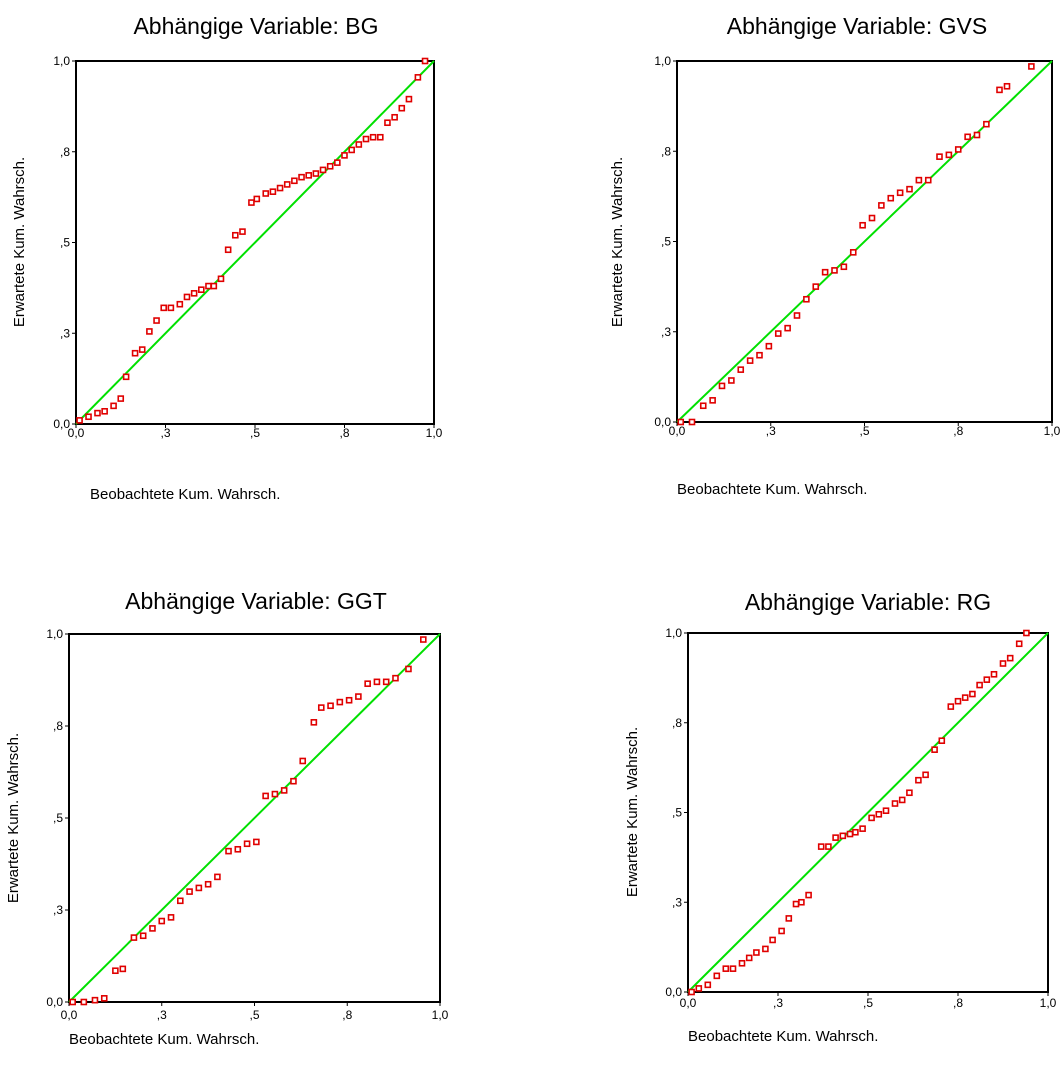  What do you see at coordinates (868, 602) in the screenshot?
I see `chart-title: Abhängige Variable: RG` at bounding box center [868, 602].